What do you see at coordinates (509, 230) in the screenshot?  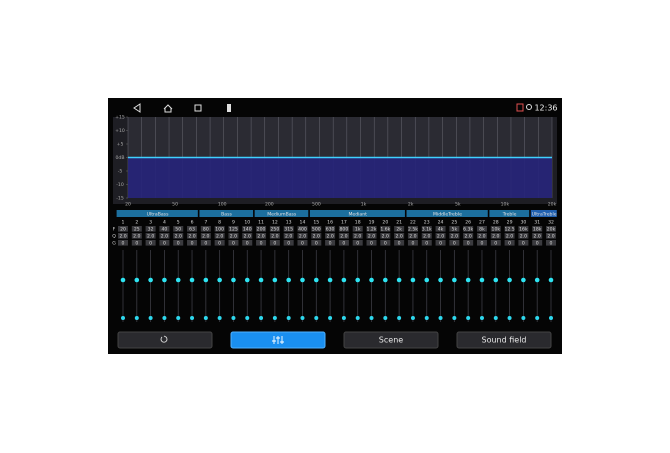 I see `band-freq: 12.5` at bounding box center [509, 230].